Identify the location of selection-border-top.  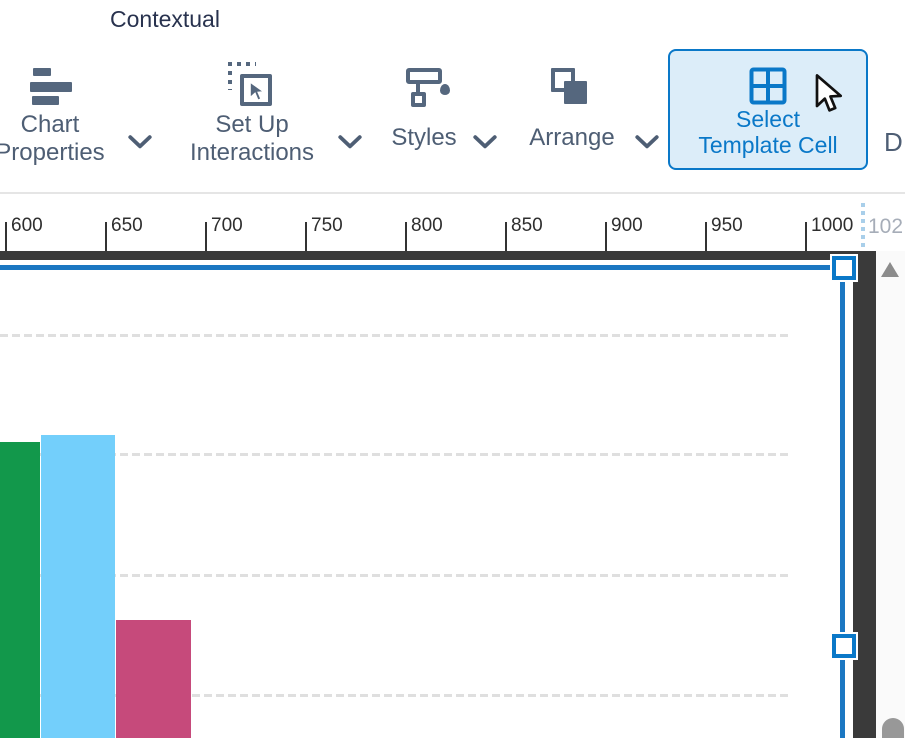
(422, 267).